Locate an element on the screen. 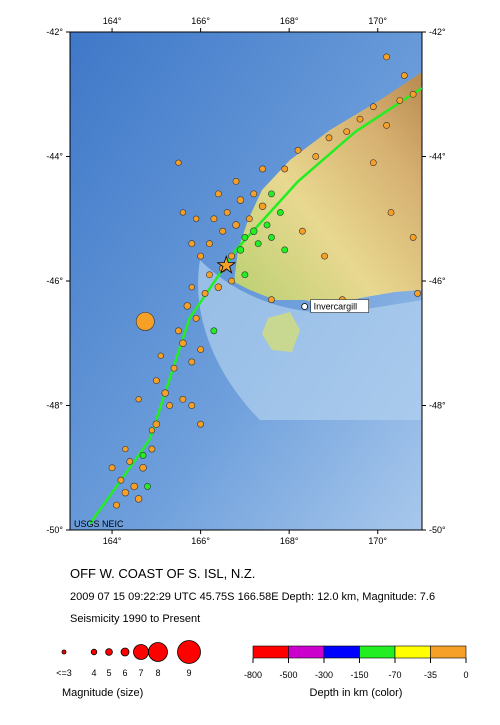 The height and width of the screenshot is (725, 500). shelf is located at coordinates (310, 340).